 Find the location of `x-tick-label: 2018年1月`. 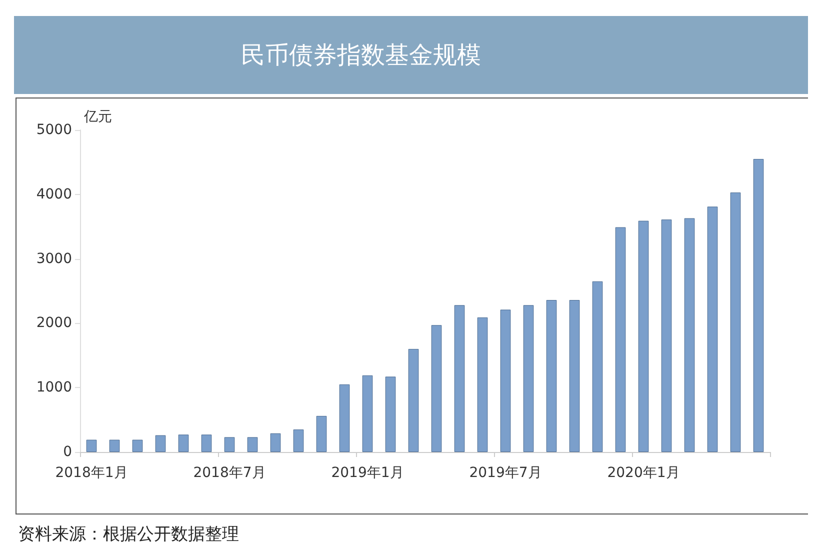

x-tick-label: 2018年1月 is located at coordinates (91, 473).